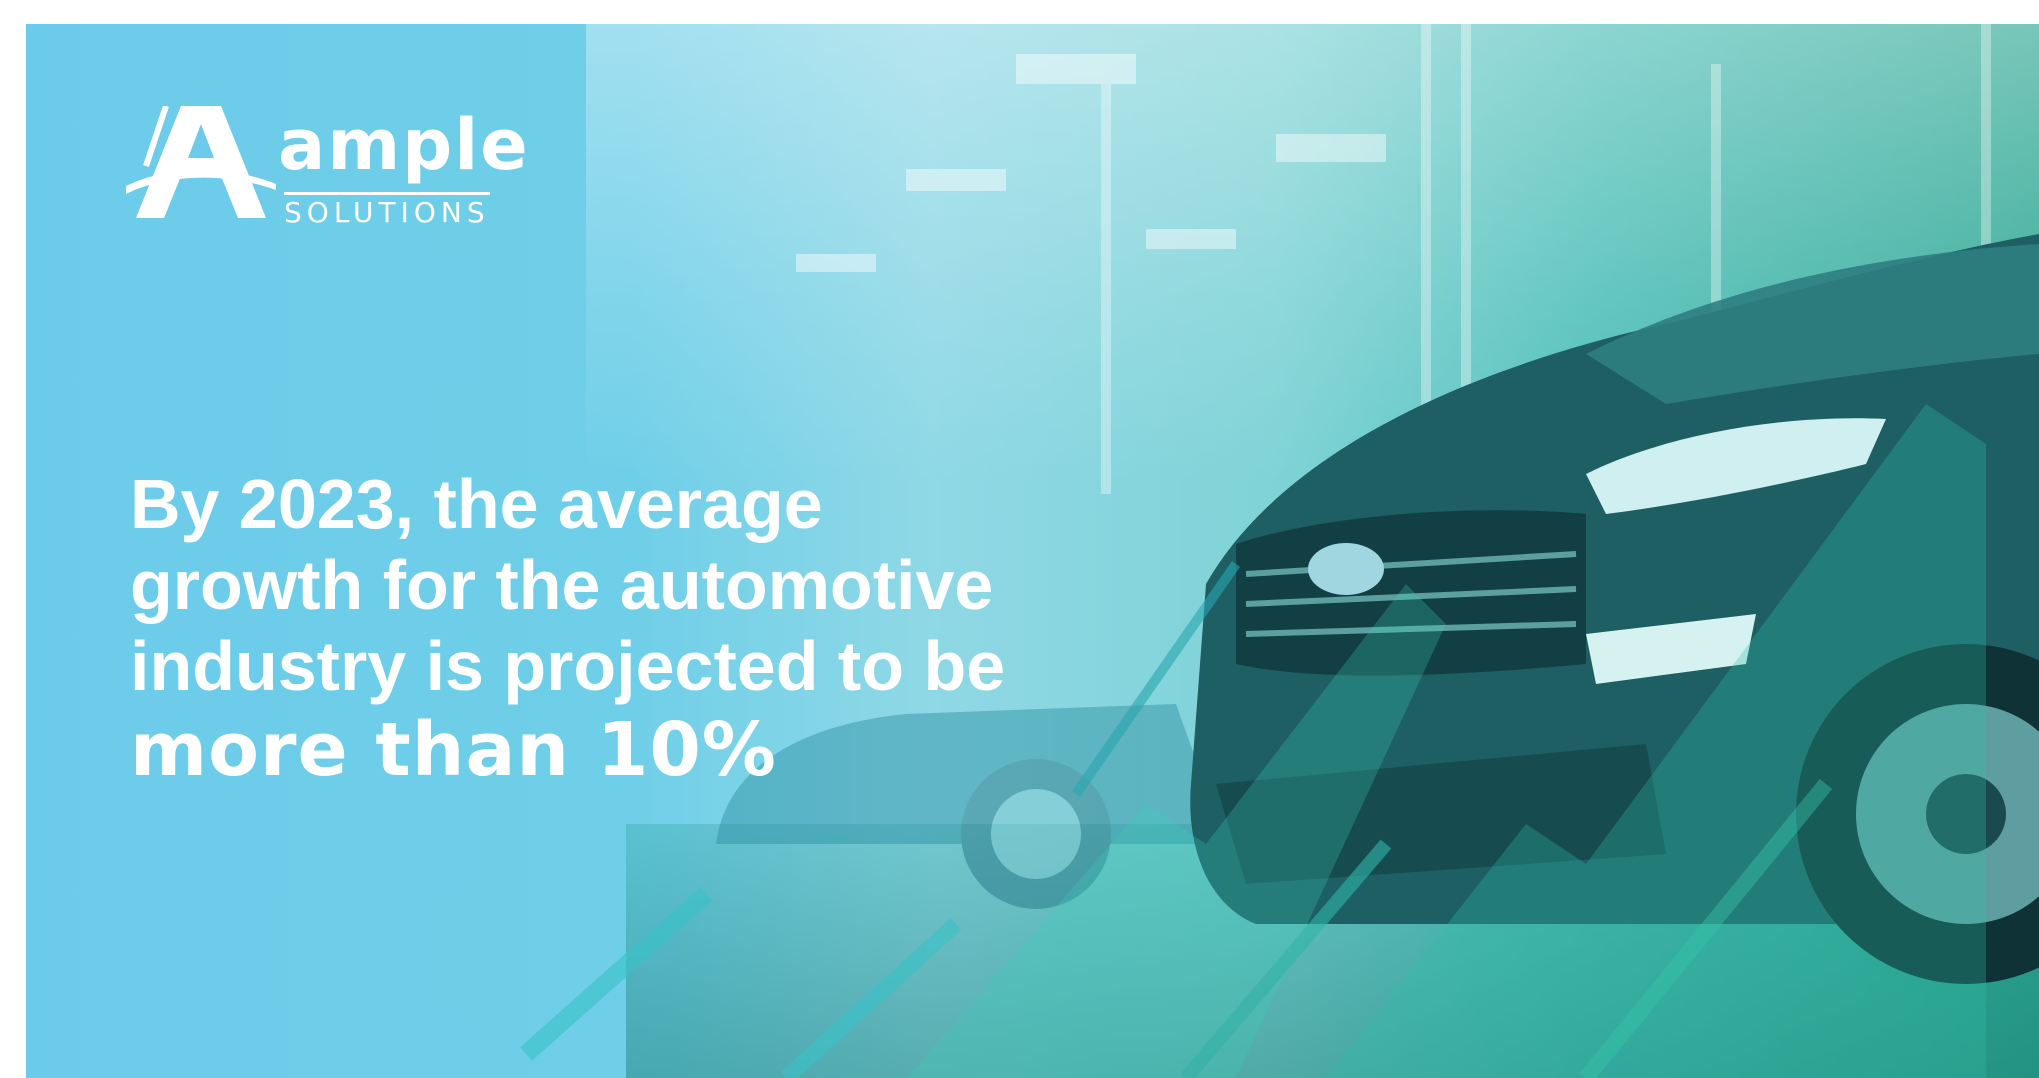 Image resolution: width=2039 pixels, height=1078 pixels. Describe the element at coordinates (476, 504) in the screenshot. I see `headline-line-1: By 2023, the average` at that location.